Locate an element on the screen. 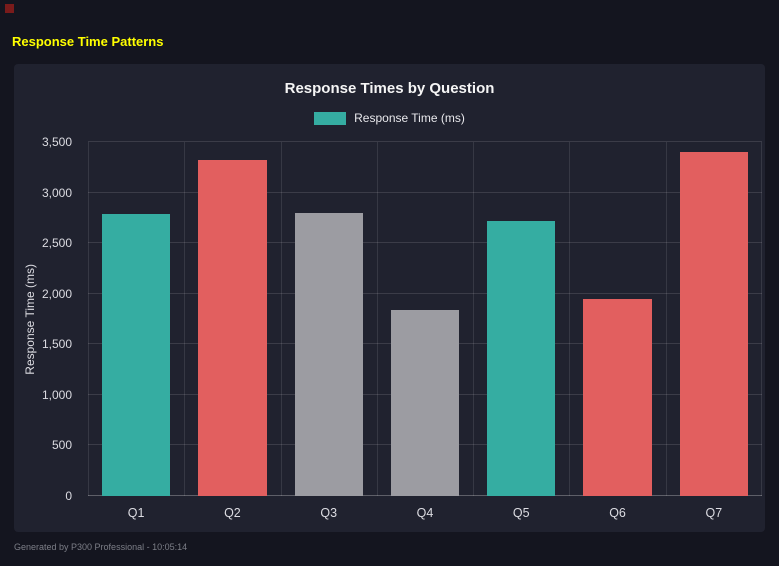  bar-q4 is located at coordinates (425, 402).